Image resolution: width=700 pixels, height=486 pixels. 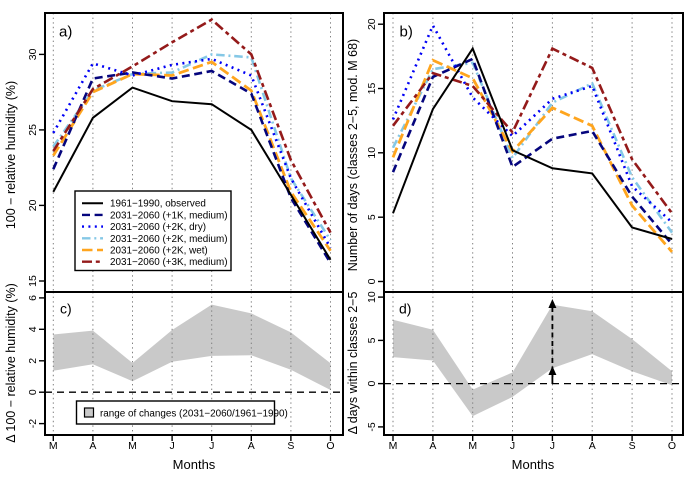 What do you see at coordinates (33, 298) in the screenshot?
I see `svg-text: 6` at bounding box center [33, 298].